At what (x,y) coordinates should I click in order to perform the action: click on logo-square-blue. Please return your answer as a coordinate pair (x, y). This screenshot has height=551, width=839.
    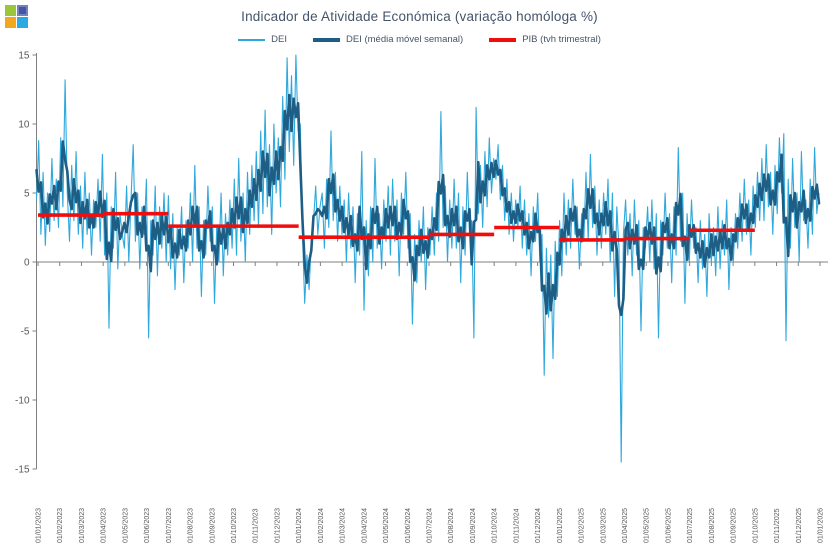
    Looking at the image, I should click on (22, 10).